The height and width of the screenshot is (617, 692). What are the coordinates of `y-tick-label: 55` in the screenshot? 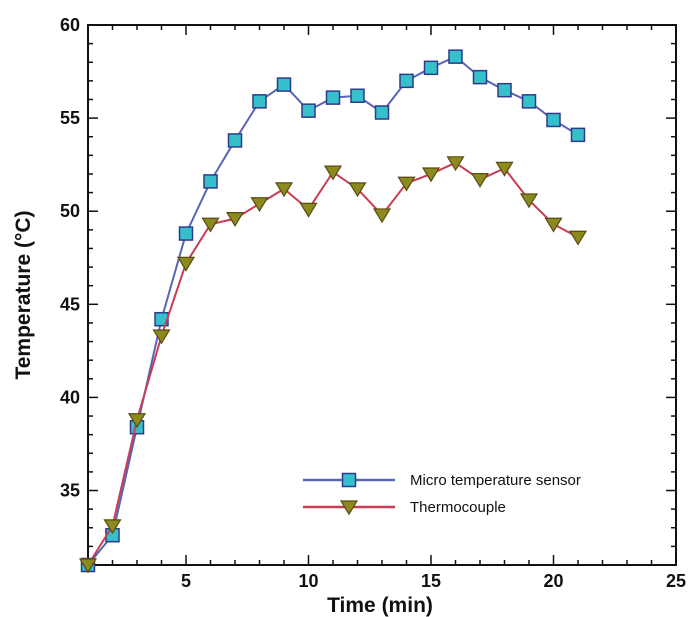 It's located at (70, 118).